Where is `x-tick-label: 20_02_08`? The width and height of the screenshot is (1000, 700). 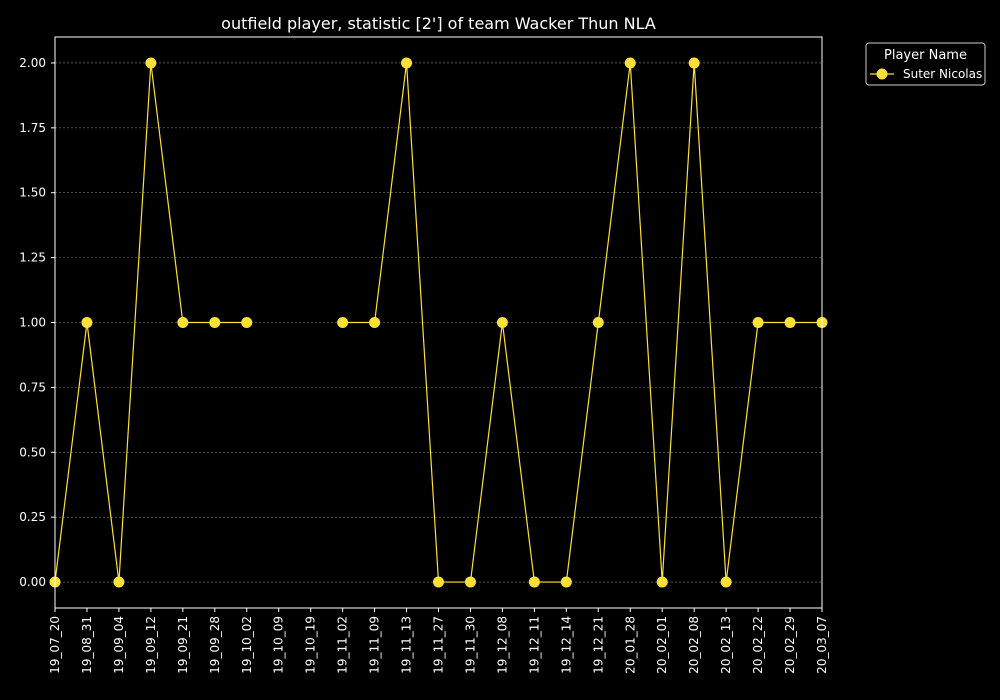
x-tick-label: 20_02_08 is located at coordinates (694, 645).